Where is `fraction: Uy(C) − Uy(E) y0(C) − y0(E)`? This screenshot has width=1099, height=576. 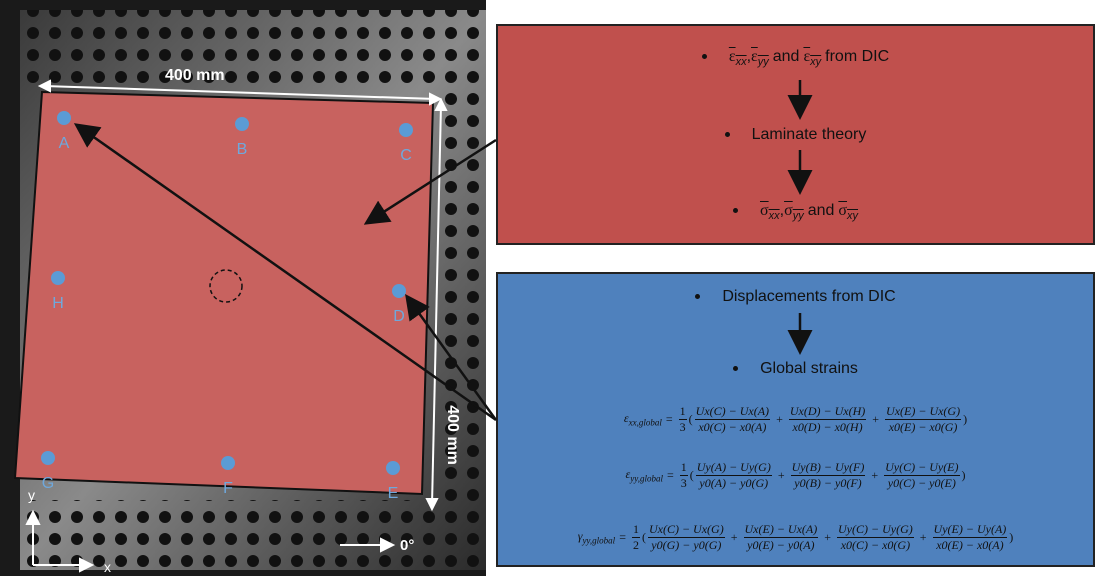 fraction: Uy(C) − Uy(E) y0(C) − y0(E) is located at coordinates (922, 475).